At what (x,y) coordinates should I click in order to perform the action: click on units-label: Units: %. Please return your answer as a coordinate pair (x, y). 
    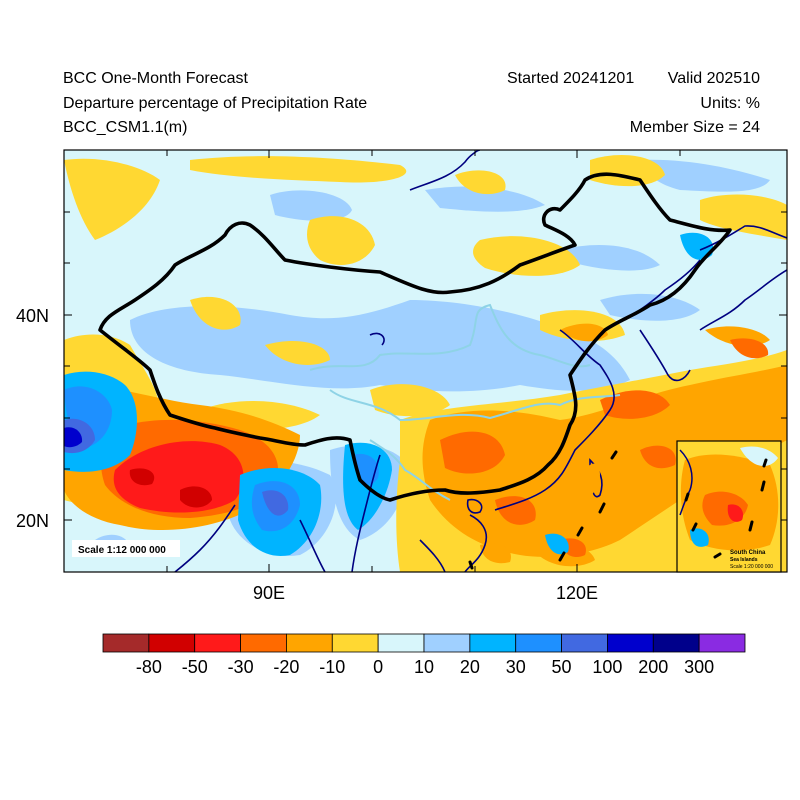
    Looking at the image, I should click on (730, 103).